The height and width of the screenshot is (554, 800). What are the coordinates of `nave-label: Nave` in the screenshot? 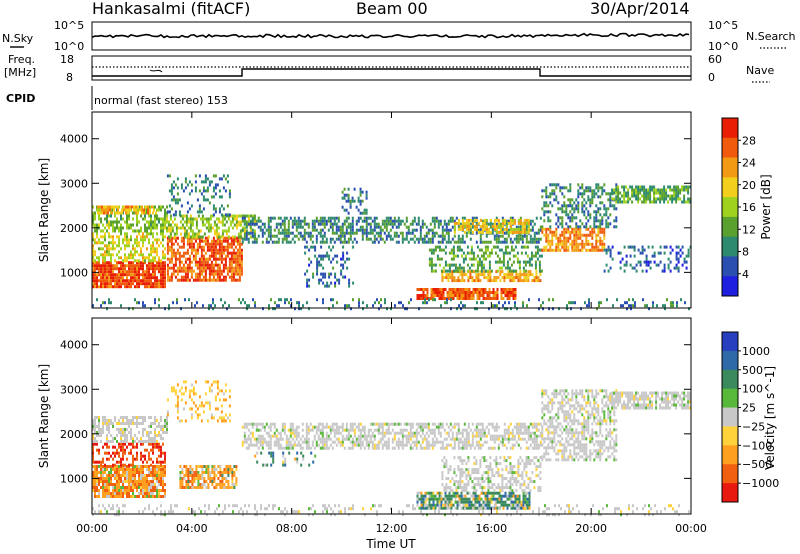 It's located at (760, 70).